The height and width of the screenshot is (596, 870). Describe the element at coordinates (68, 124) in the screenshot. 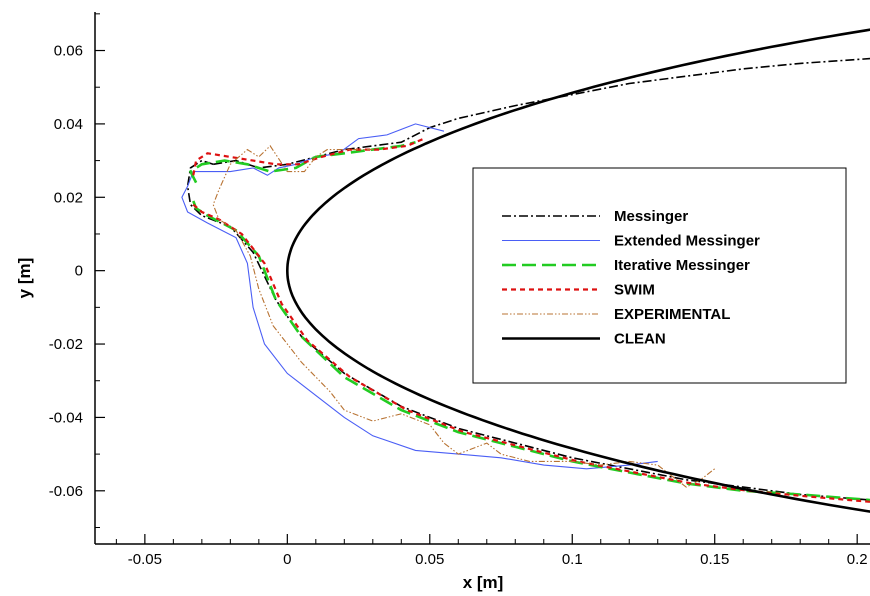

I see `y-tick-label: 0.04` at that location.